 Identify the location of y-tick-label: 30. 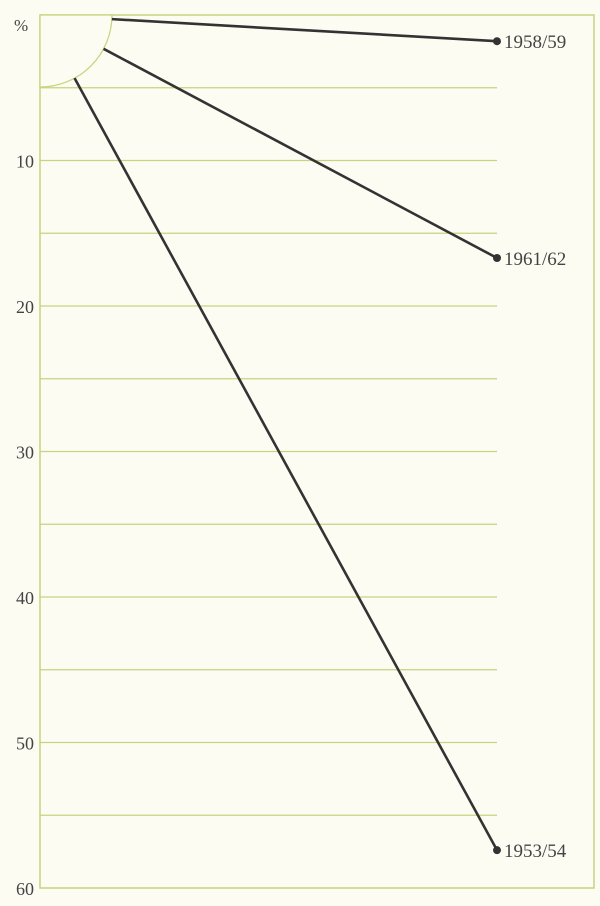
(25, 453).